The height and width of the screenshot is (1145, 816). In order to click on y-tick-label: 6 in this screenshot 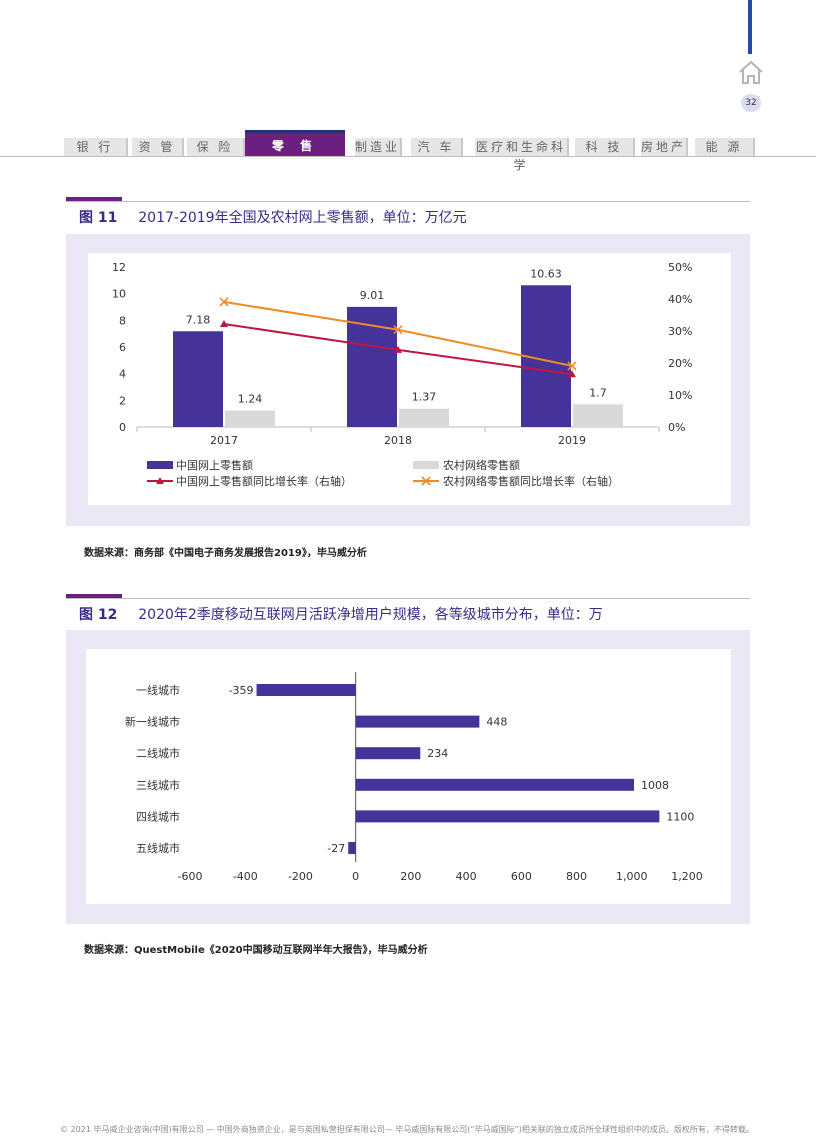, I will do `click(122, 347)`.